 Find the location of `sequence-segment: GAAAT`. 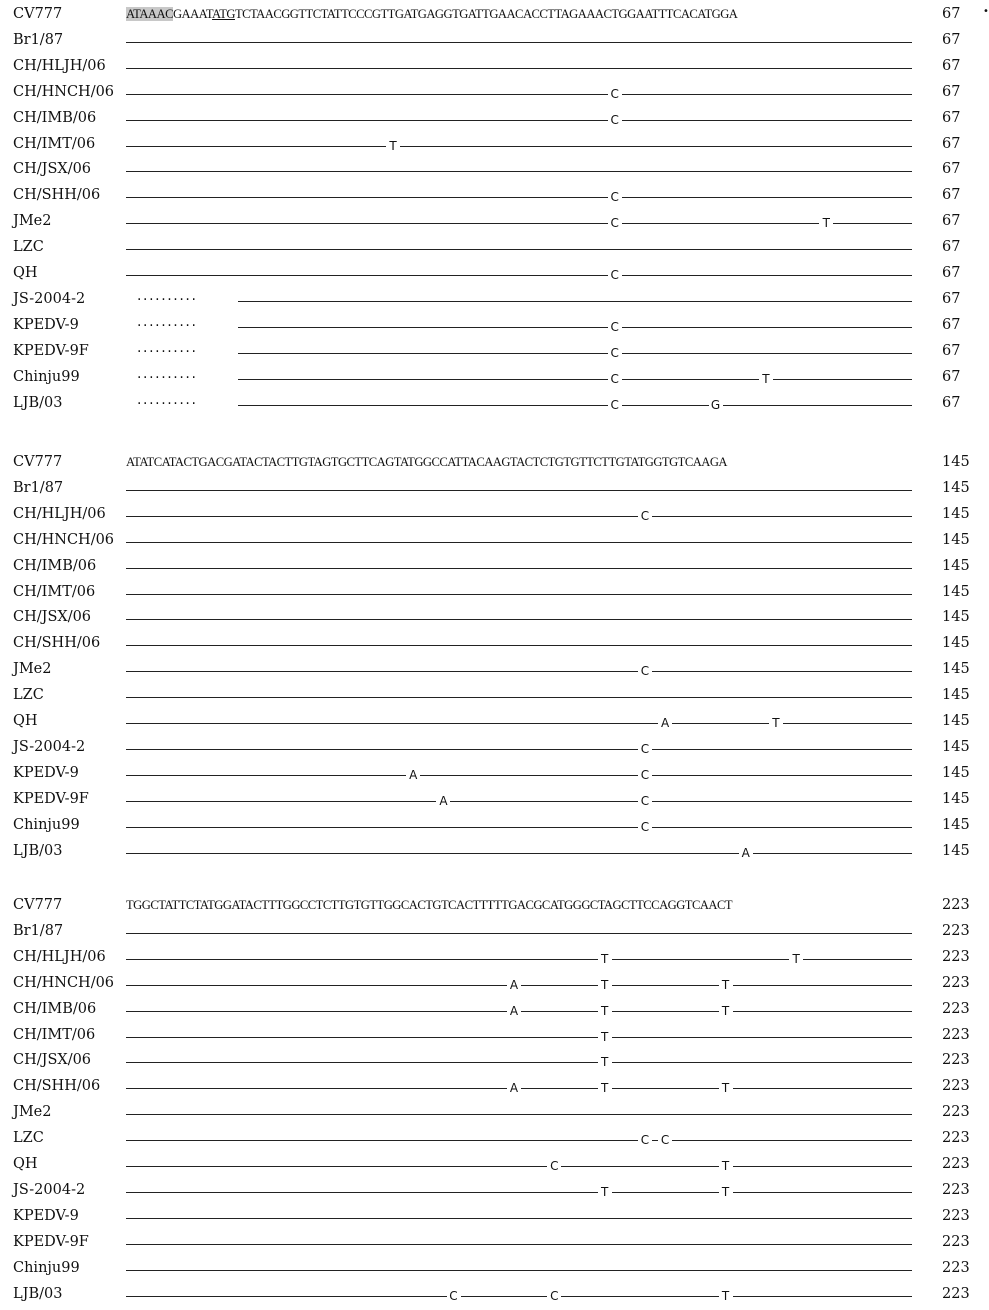

sequence-segment: GAAAT is located at coordinates (192, 14).